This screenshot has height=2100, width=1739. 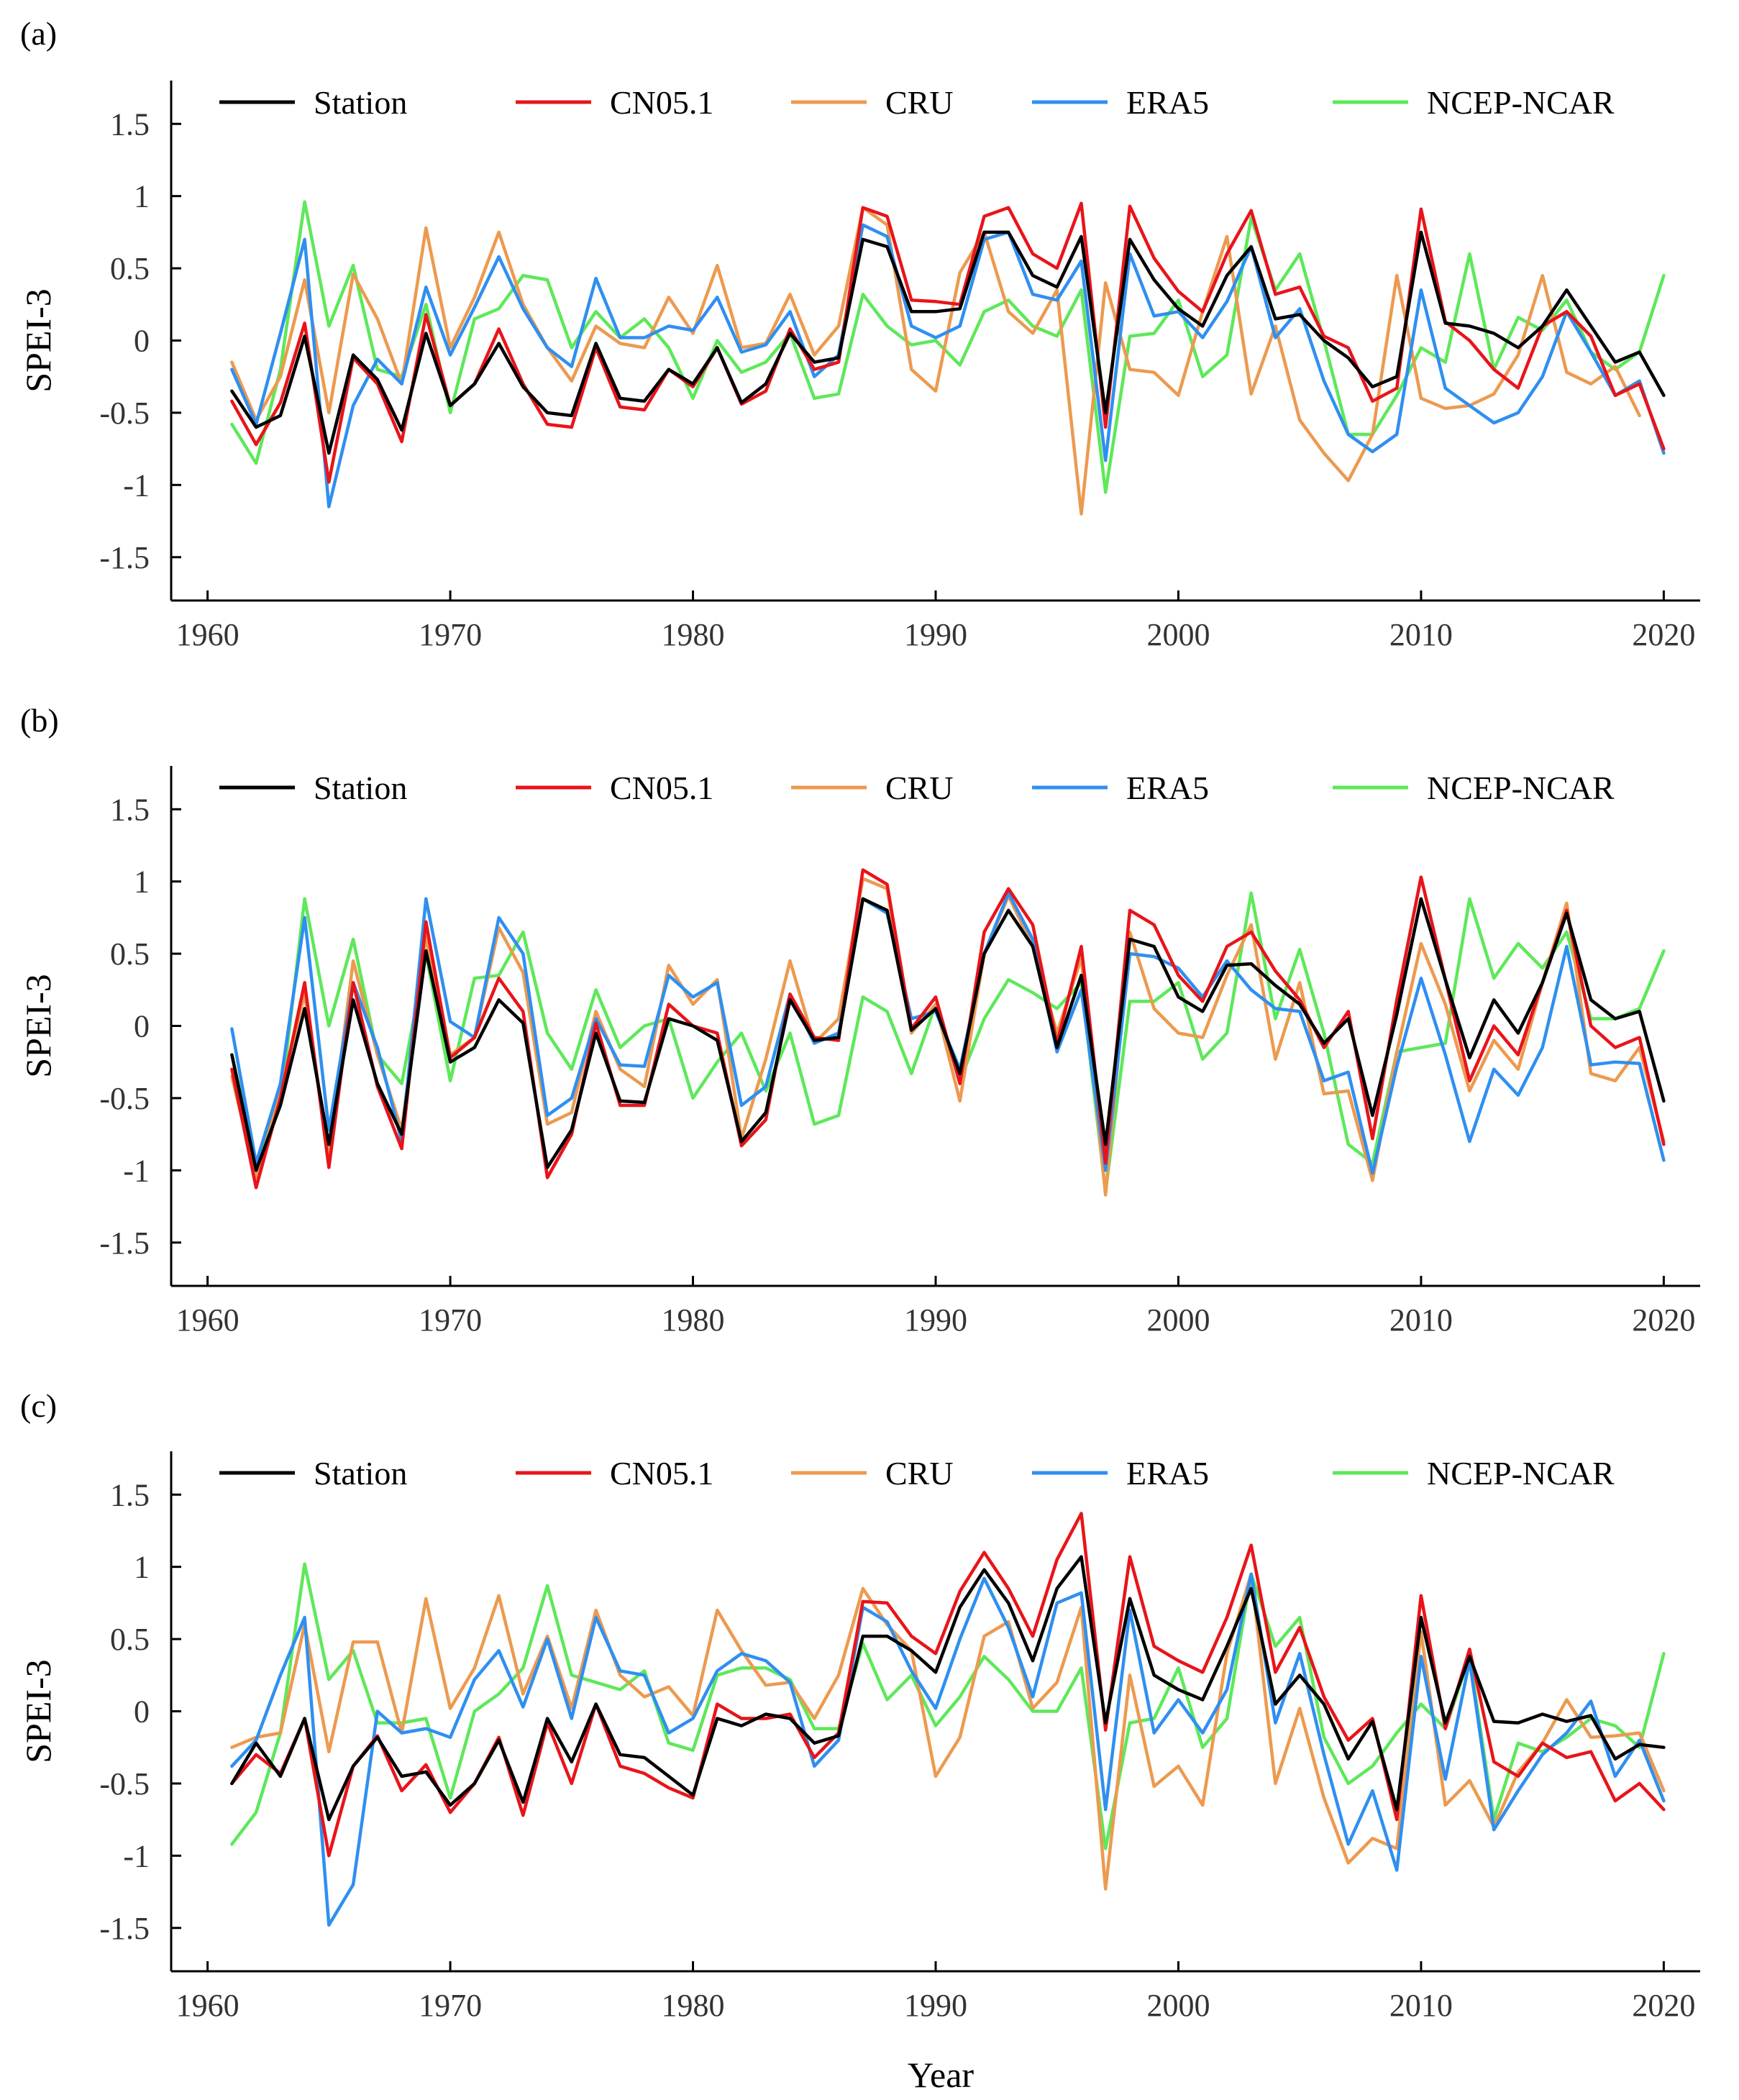 I want to click on series-line-cru, so click(x=948, y=1731).